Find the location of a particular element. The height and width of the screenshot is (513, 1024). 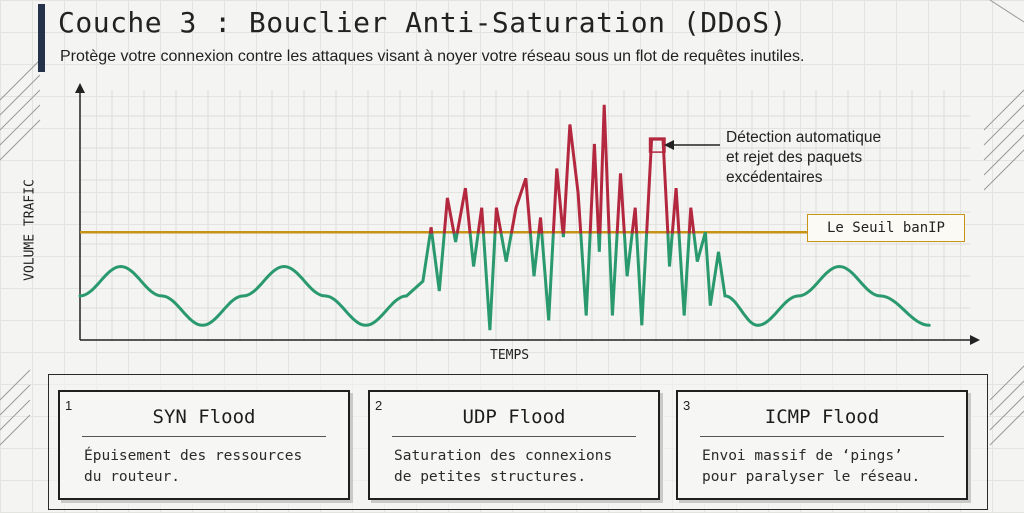

series-excess-traffic is located at coordinates (562, 169).